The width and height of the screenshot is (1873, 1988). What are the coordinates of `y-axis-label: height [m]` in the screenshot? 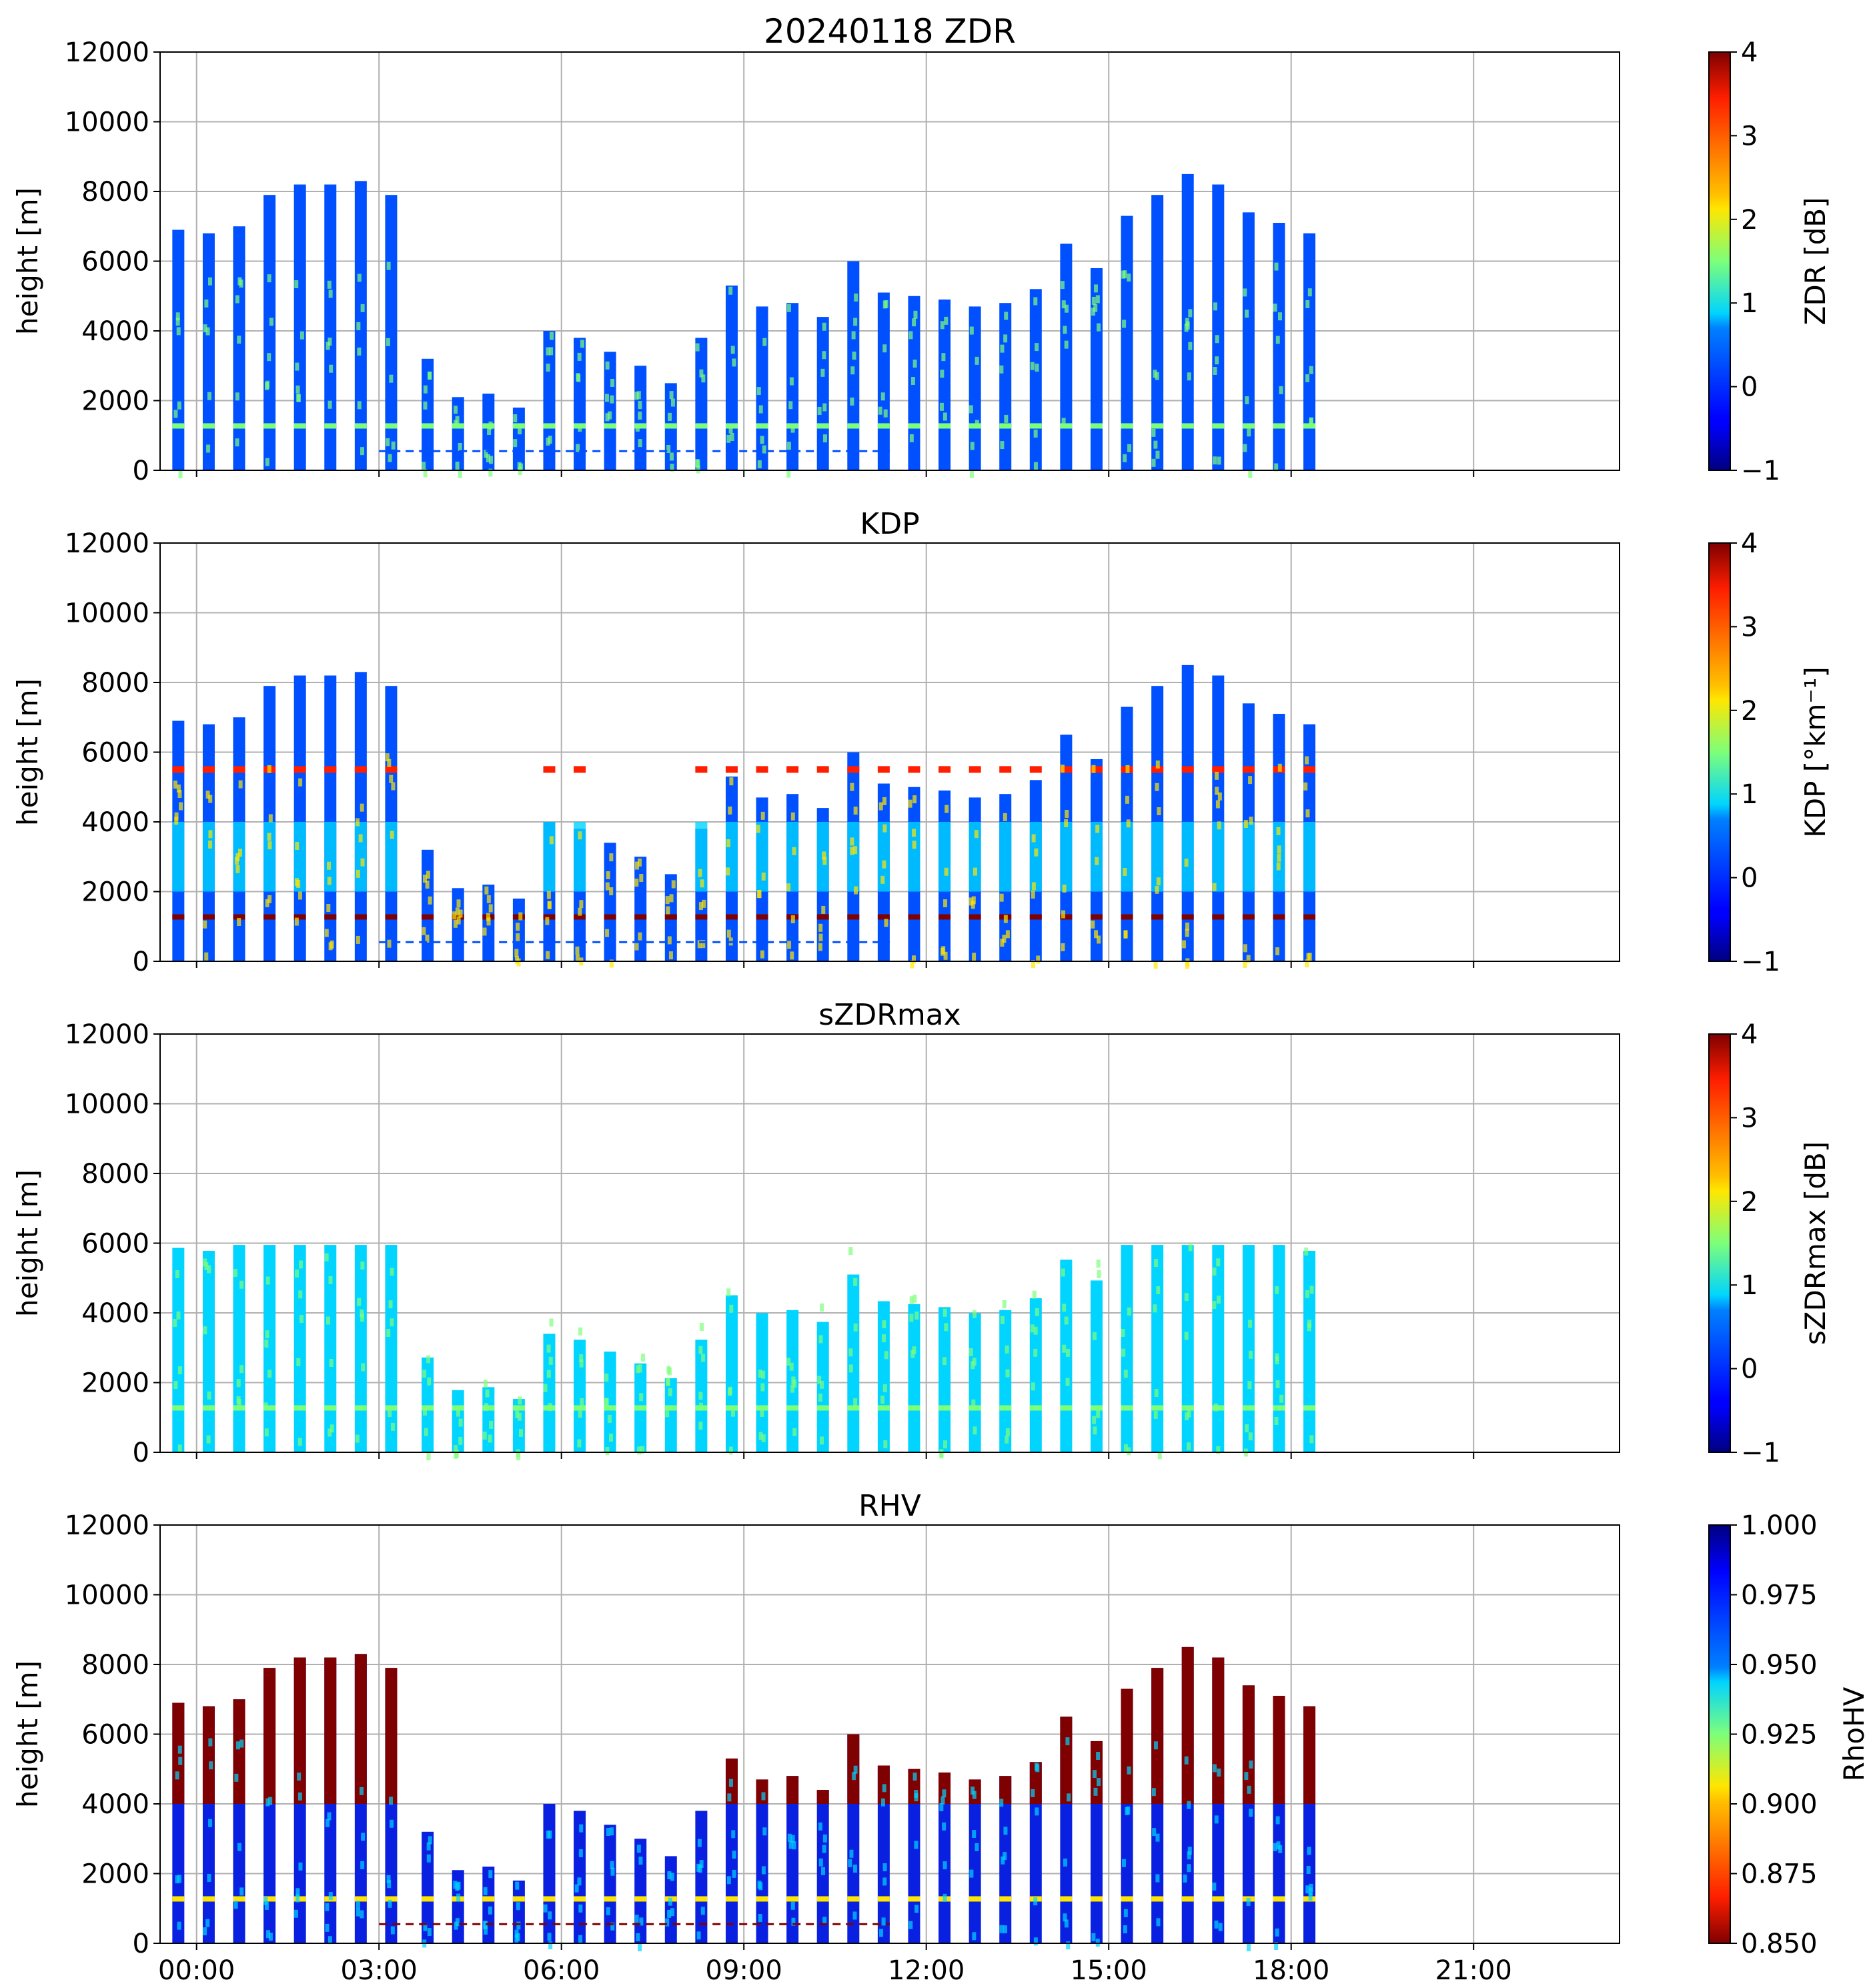 It's located at (27, 1734).